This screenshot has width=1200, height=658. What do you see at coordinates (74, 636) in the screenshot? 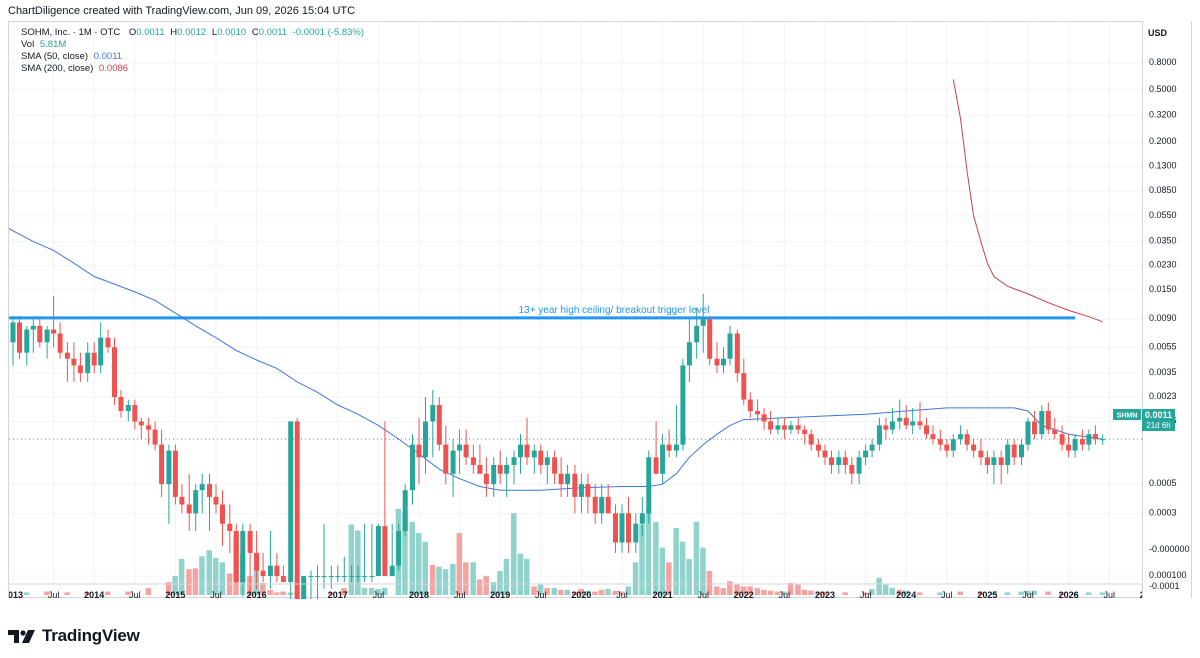
I see `tradingview-logo: TradingView` at bounding box center [74, 636].